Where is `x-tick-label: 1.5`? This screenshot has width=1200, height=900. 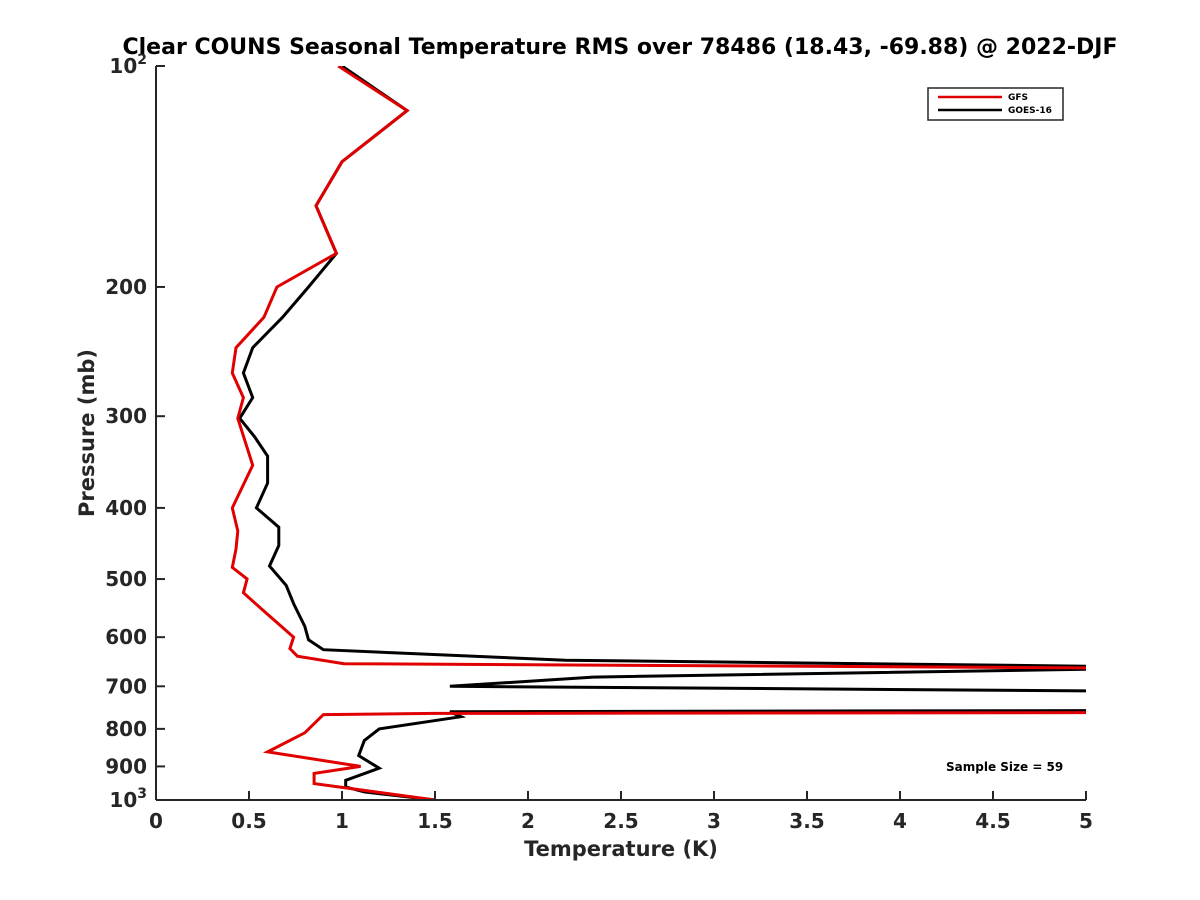 x-tick-label: 1.5 is located at coordinates (434, 821).